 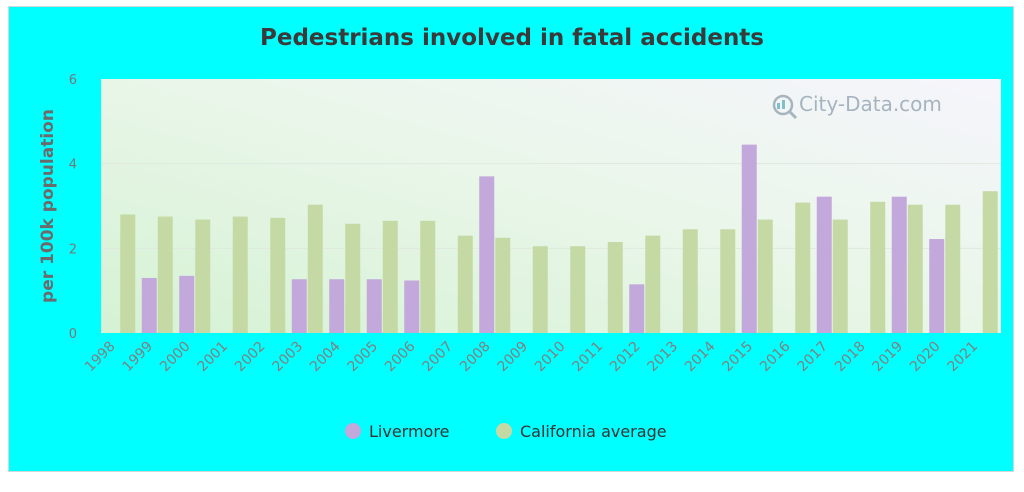 What do you see at coordinates (593, 431) in the screenshot?
I see `legend-label-california: California average` at bounding box center [593, 431].